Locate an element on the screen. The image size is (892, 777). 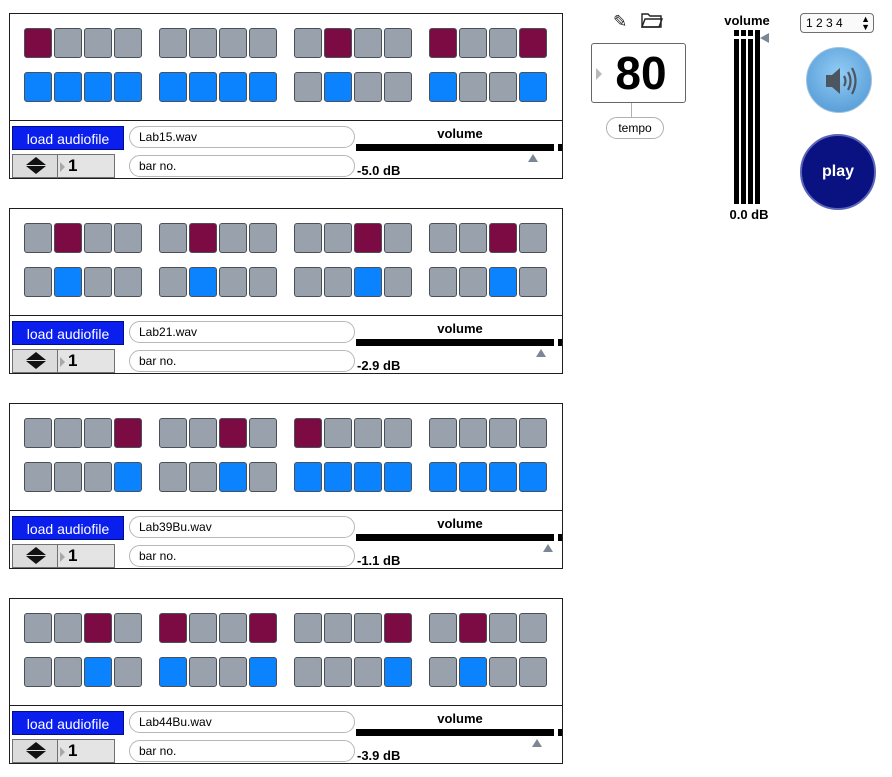
tempo-number-box: 80 is located at coordinates (638, 73).